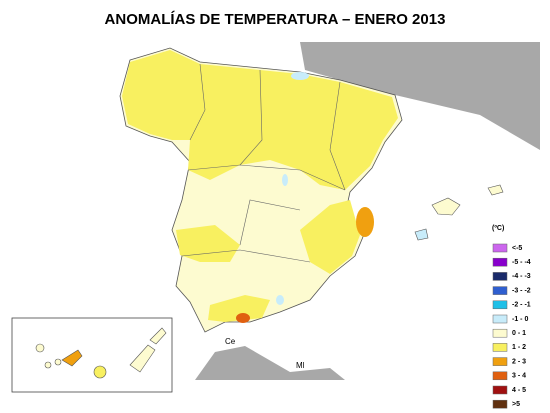 The height and width of the screenshot is (413, 550). Describe the element at coordinates (516, 404) in the screenshot. I see `legend-label: >5` at that location.